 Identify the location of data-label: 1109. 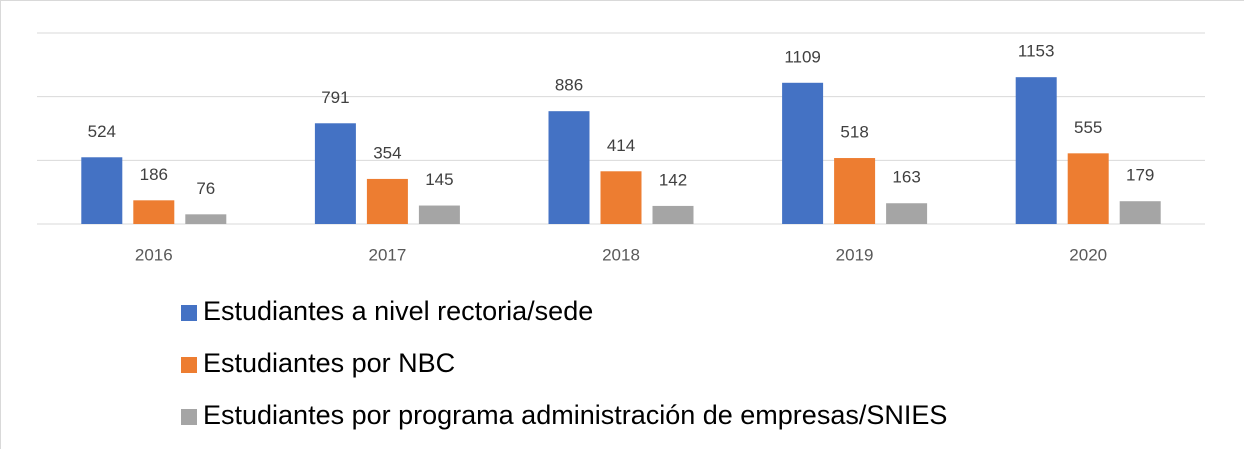
(802, 56).